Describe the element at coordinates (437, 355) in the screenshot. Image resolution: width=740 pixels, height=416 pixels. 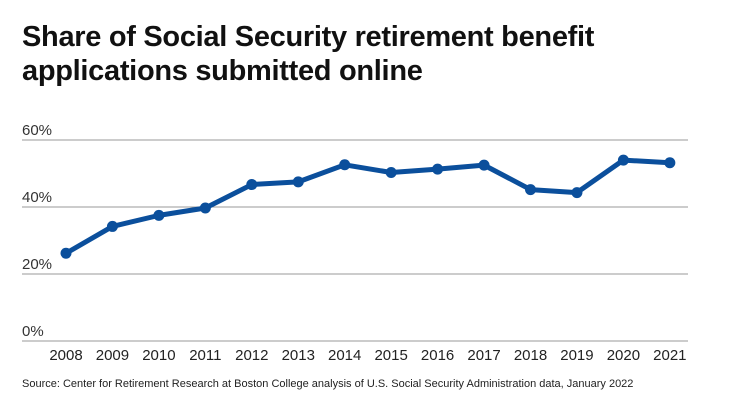
I see `x-tick-label: 2016` at that location.